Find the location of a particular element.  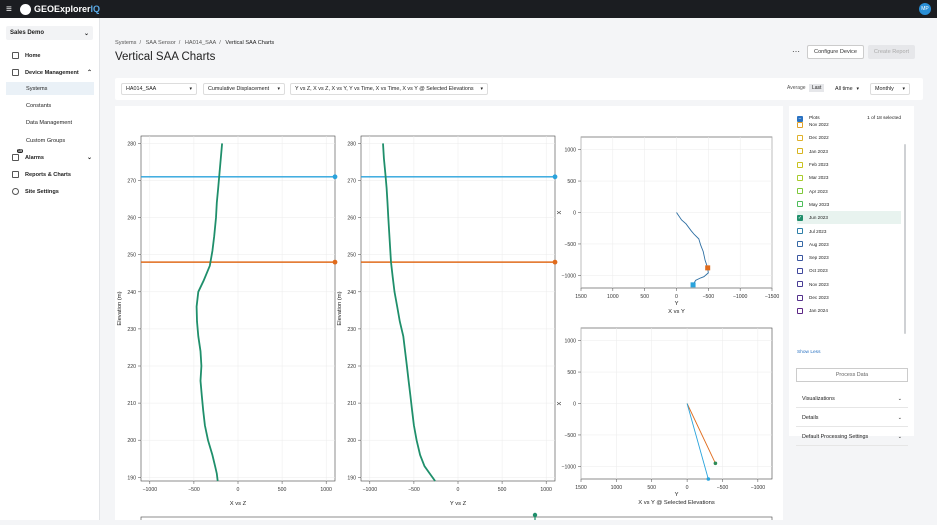

default-settings-accordion: Default Processing Settings ⌄ is located at coordinates (852, 437).